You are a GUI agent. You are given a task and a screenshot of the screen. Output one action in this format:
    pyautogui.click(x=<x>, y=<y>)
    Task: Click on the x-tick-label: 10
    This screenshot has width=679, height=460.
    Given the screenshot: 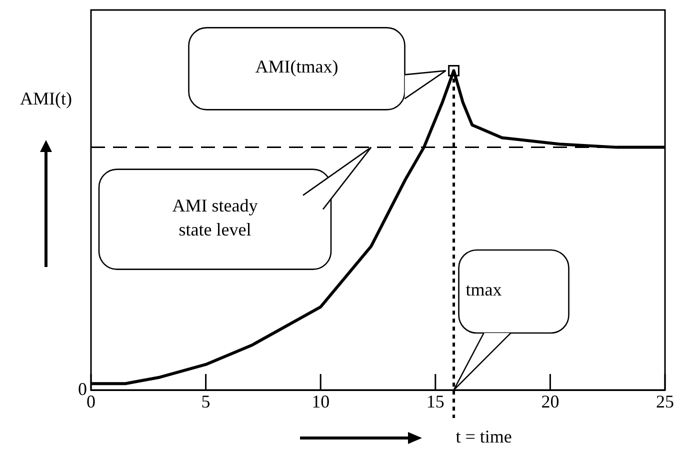 What is the action you would take?
    pyautogui.click(x=321, y=402)
    